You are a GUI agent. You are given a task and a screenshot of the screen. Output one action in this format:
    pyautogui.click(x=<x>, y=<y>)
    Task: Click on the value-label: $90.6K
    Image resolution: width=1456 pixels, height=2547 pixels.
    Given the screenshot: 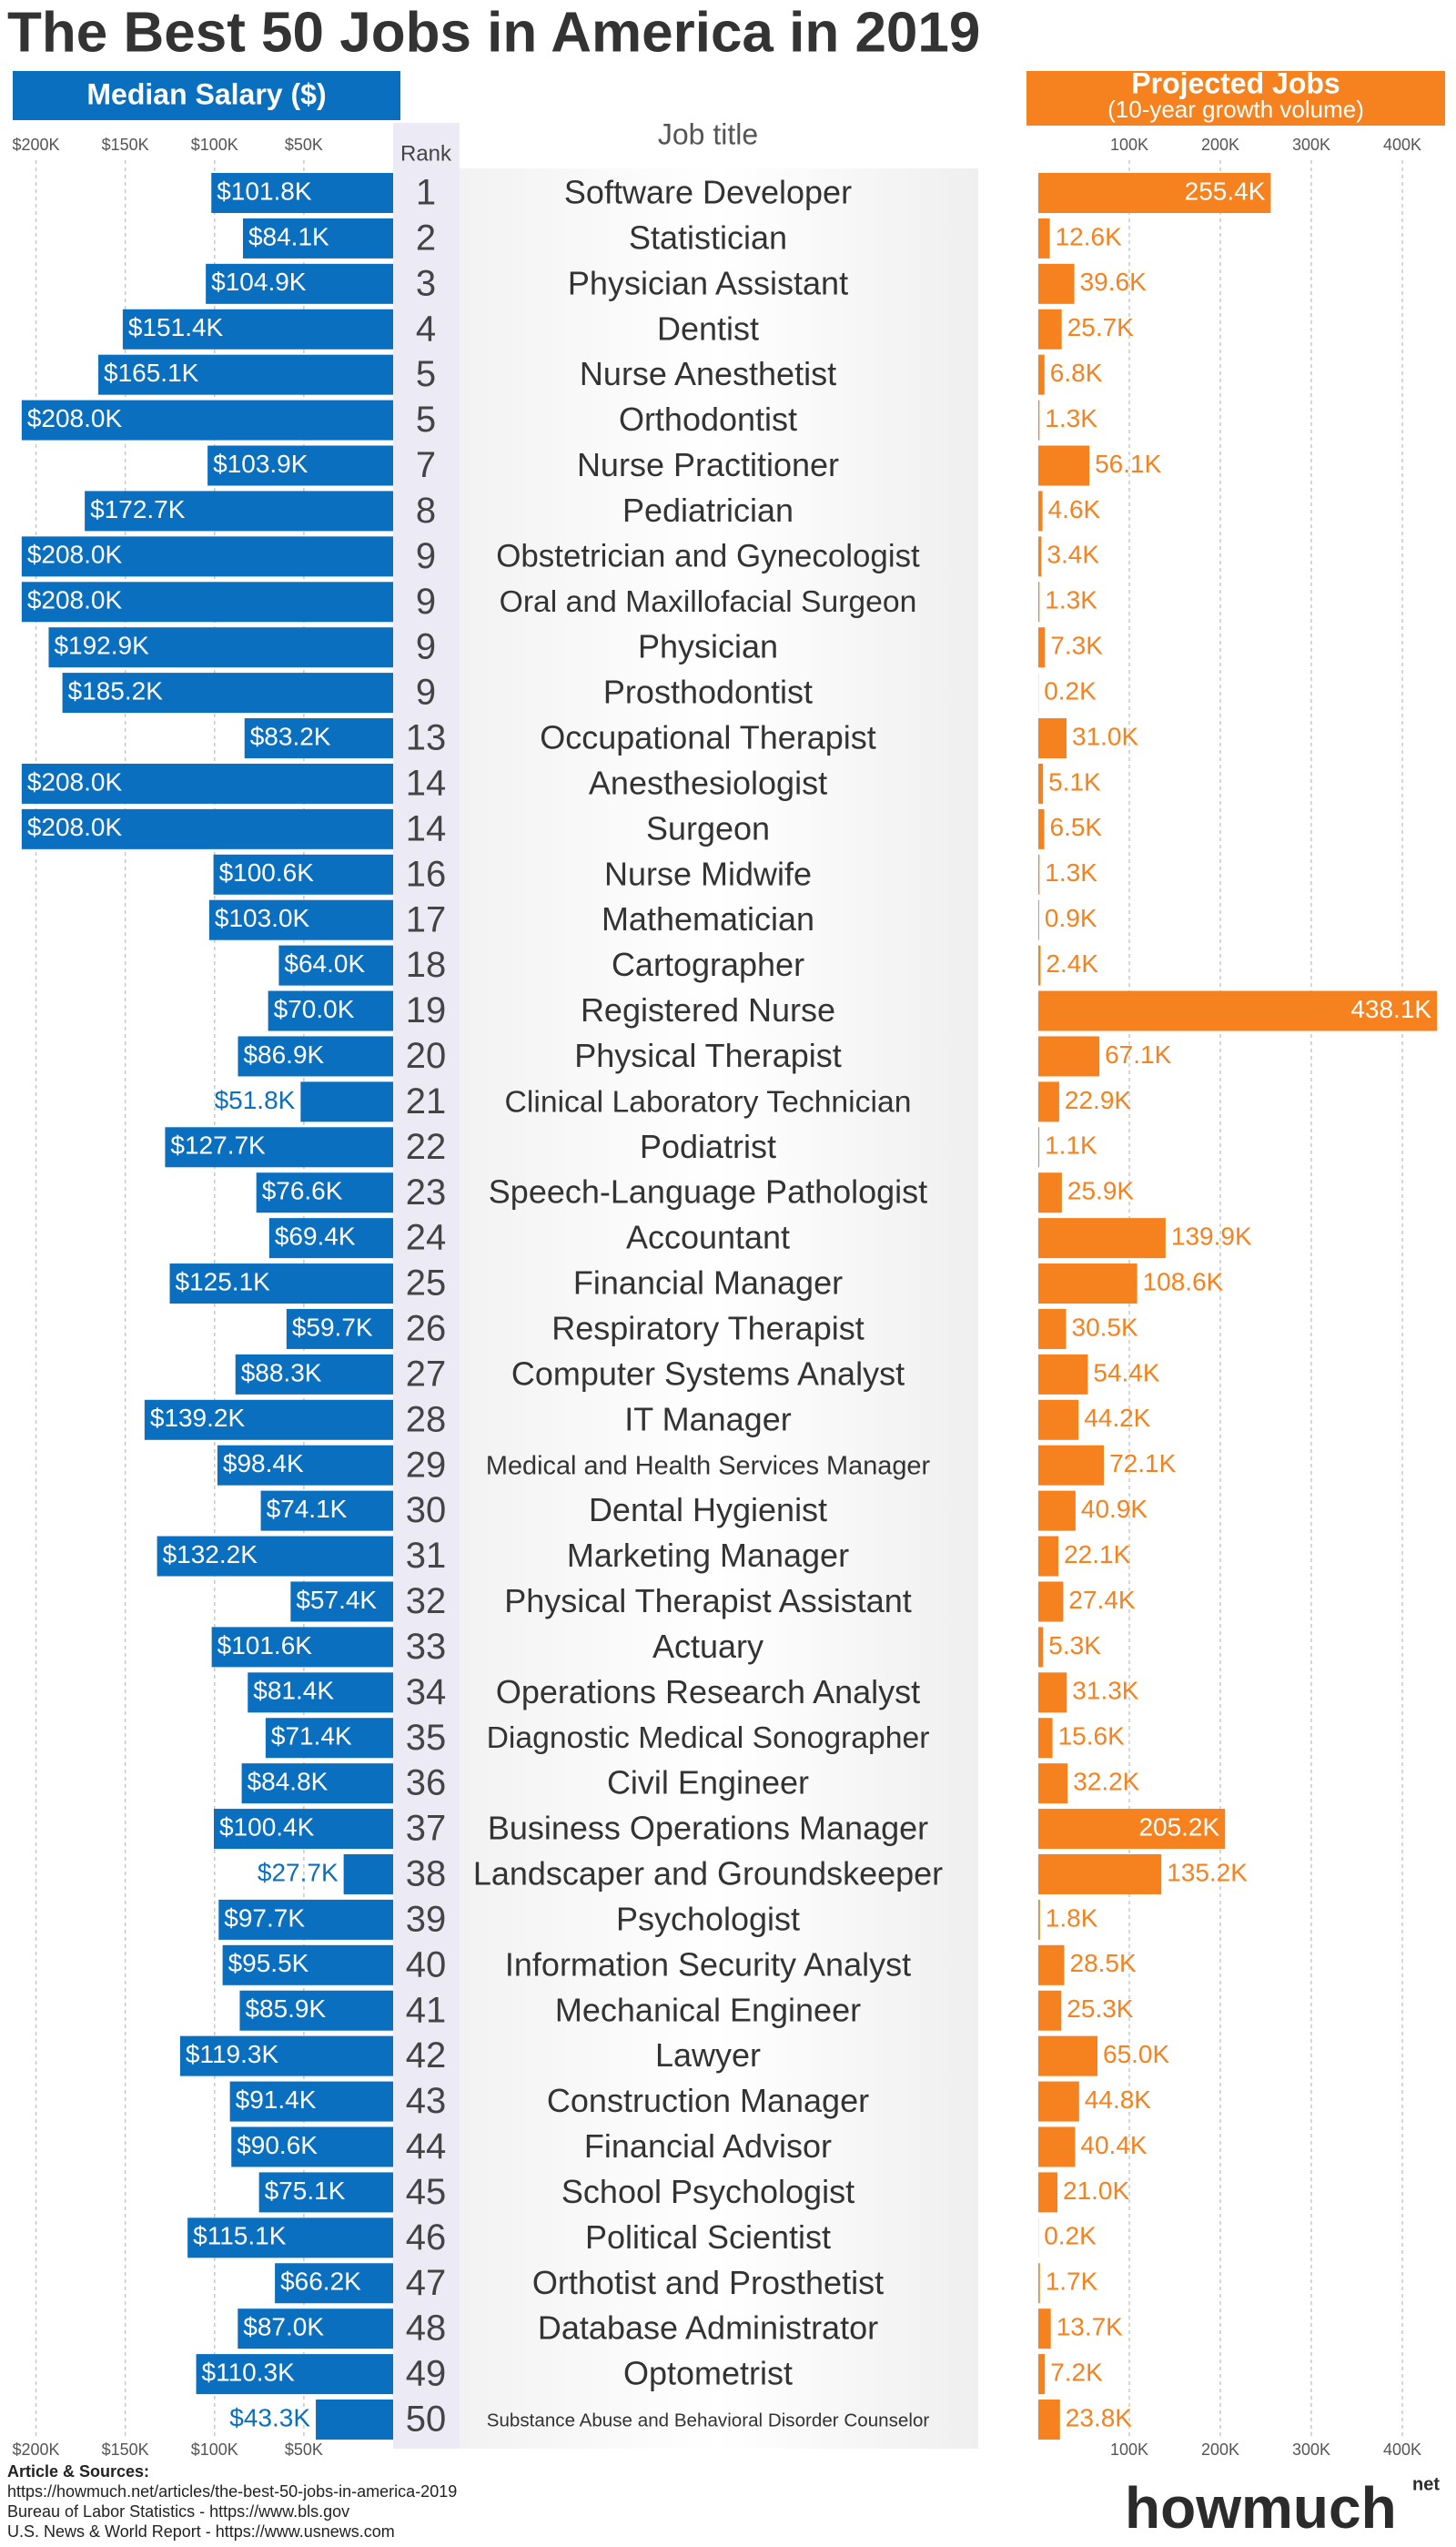 What is the action you would take?
    pyautogui.click(x=277, y=2145)
    